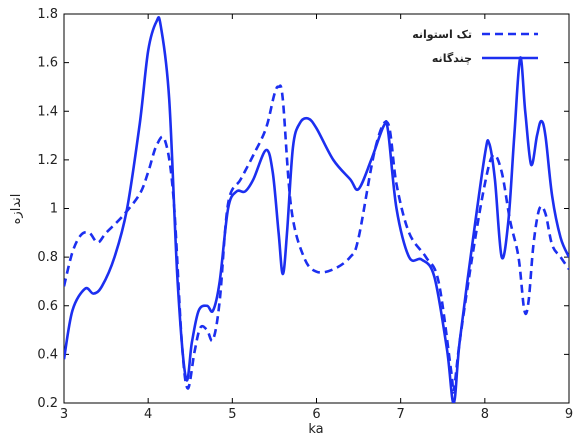 The width and height of the screenshot is (574, 439). Describe the element at coordinates (452, 58) in the screenshot. I see `legend-label: چندگانه` at that location.